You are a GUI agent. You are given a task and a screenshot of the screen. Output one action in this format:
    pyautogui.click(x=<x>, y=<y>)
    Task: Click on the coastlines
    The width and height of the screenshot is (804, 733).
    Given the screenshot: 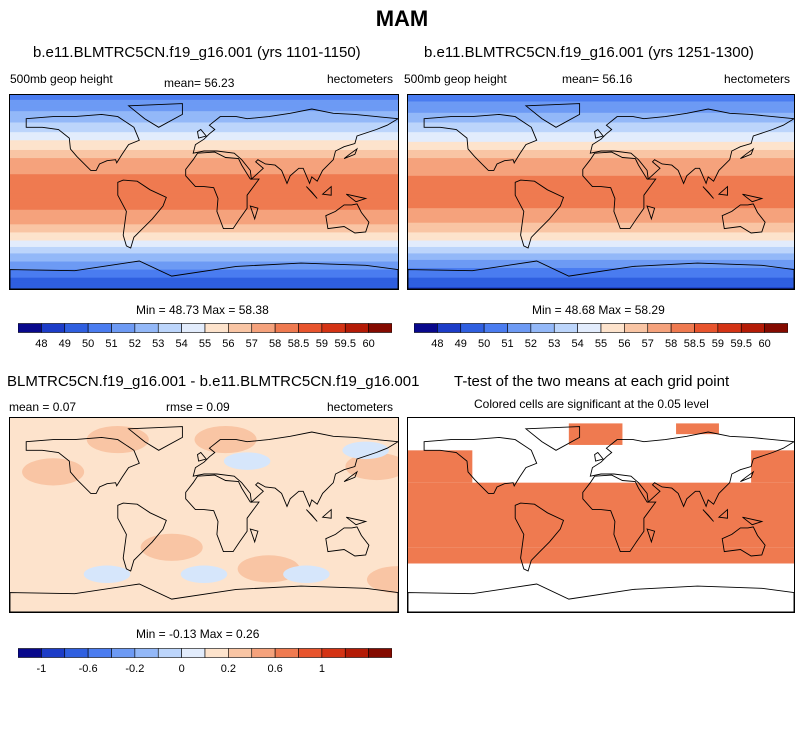 What is the action you would take?
    pyautogui.click(x=204, y=519)
    